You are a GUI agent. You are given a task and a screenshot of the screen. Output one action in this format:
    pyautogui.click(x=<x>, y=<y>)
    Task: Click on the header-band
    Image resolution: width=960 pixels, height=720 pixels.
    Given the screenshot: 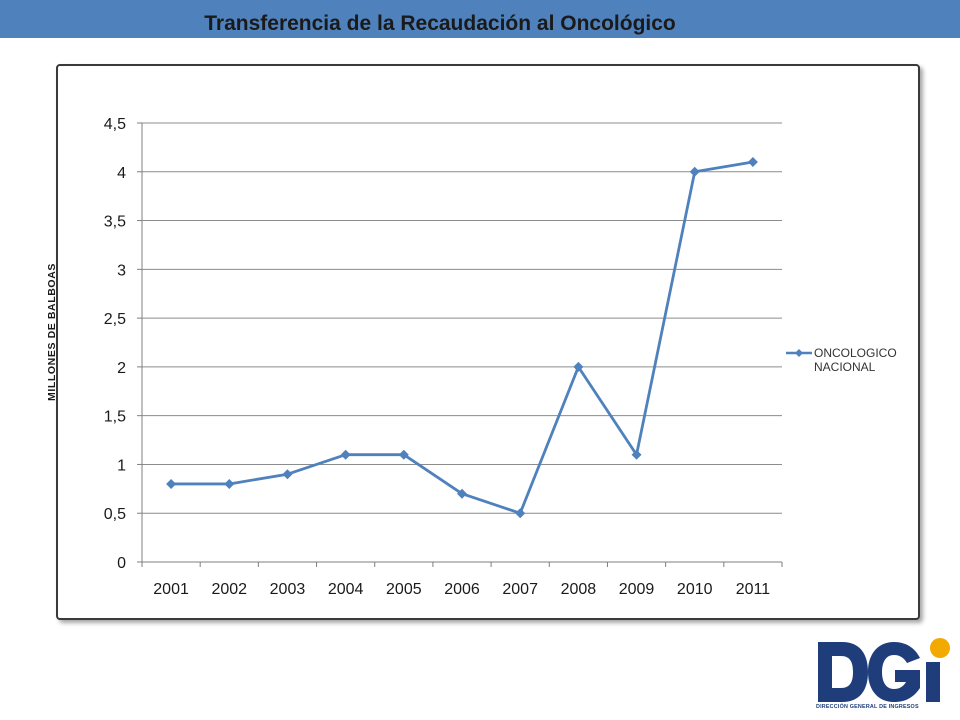 What is the action you would take?
    pyautogui.click(x=480, y=19)
    